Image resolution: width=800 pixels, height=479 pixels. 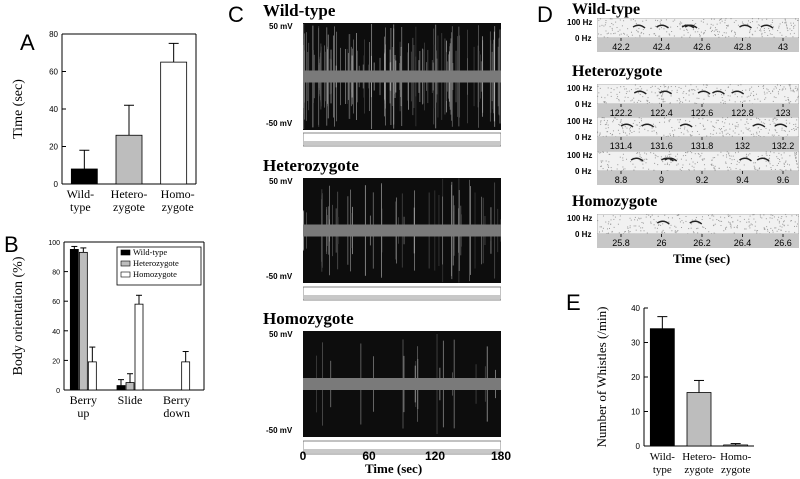 What do you see at coordinates (617, 71) in the screenshot?
I see `spec-title-1: Heterozygote` at bounding box center [617, 71].